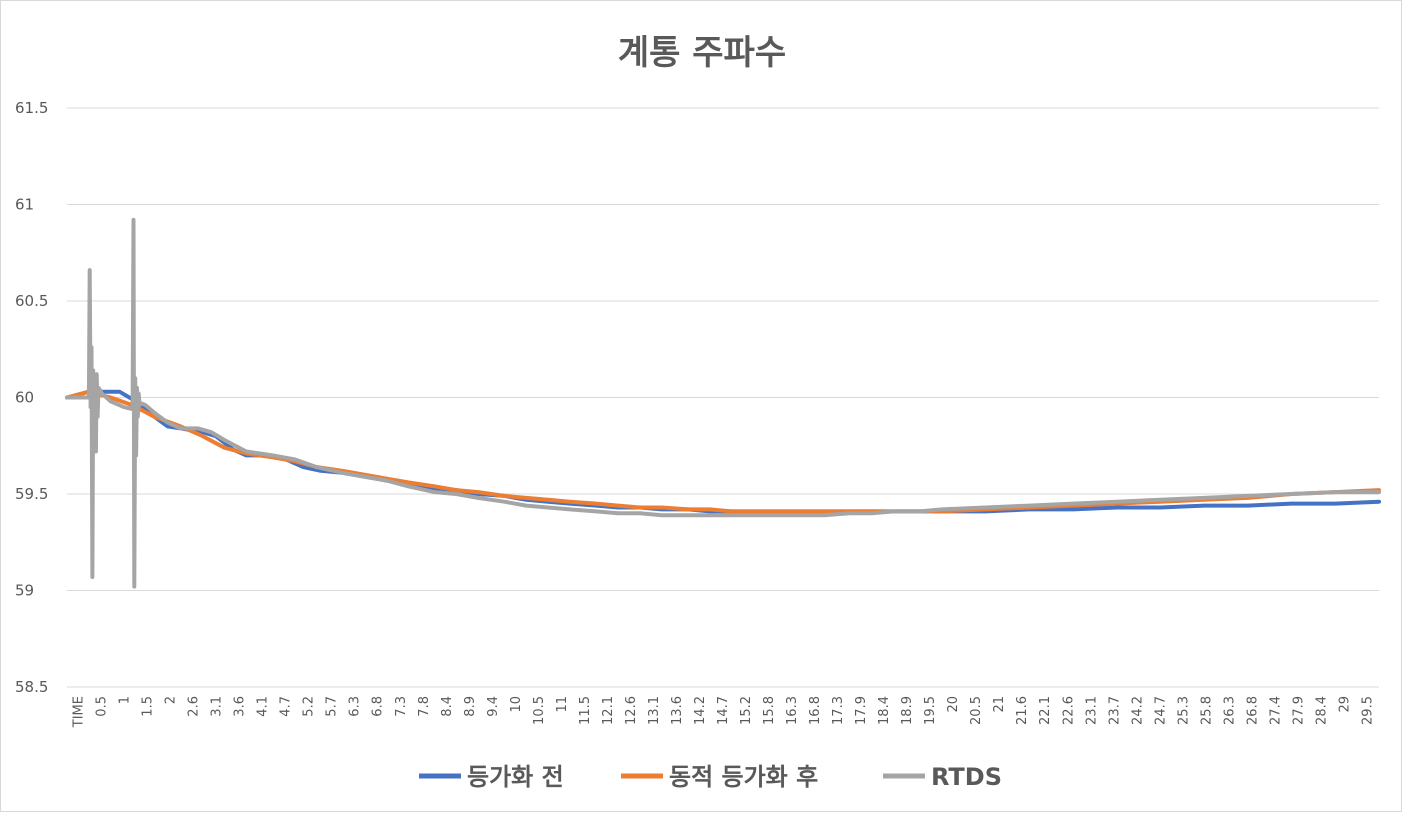 This screenshot has width=1402, height=813. What do you see at coordinates (966, 777) in the screenshot?
I see `legend-label-2: RTDS` at bounding box center [966, 777].